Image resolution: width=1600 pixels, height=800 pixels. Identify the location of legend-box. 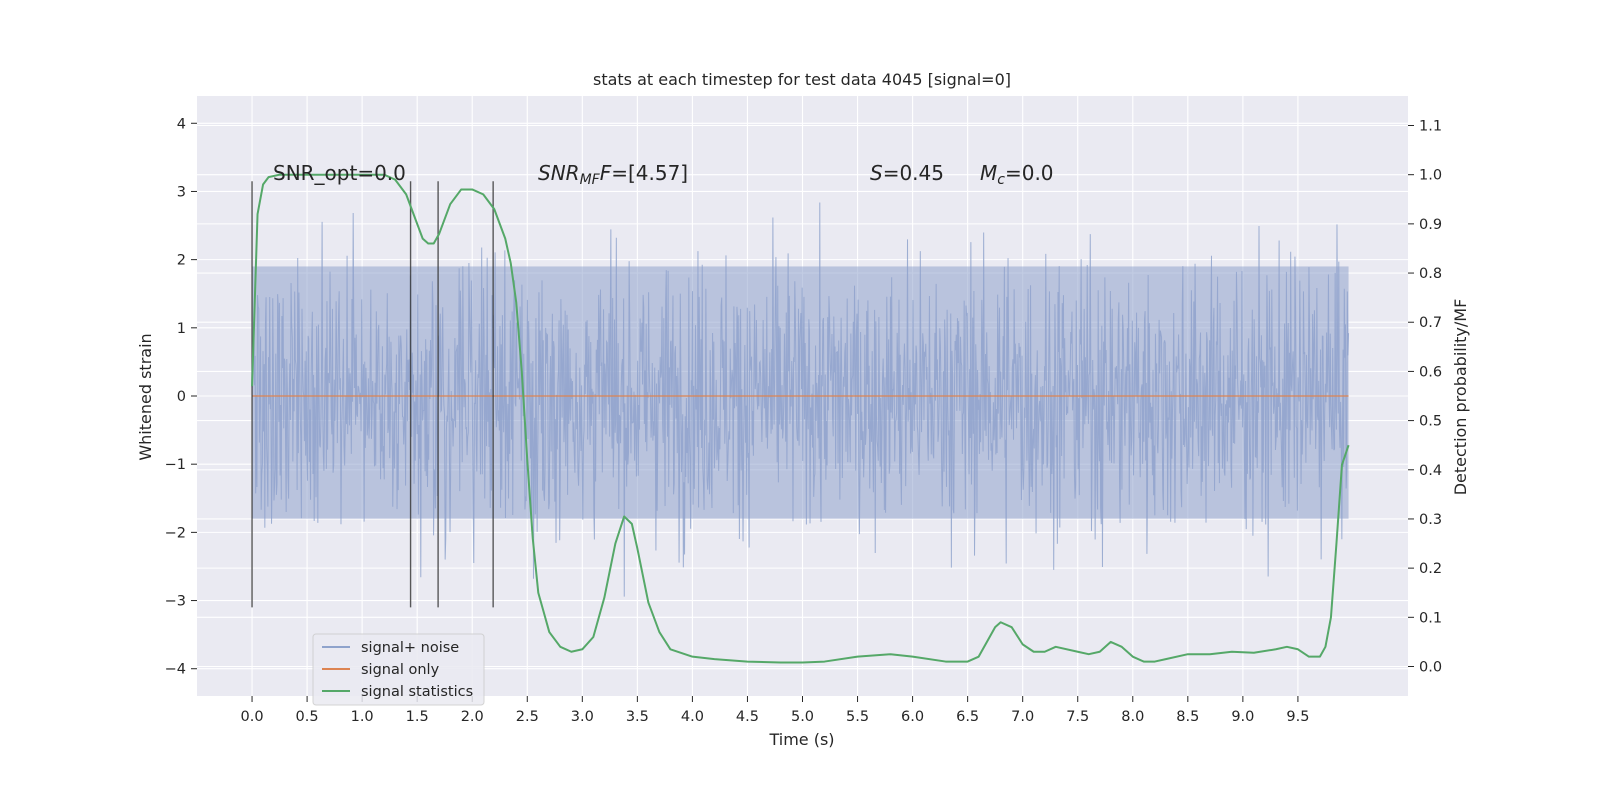
(398, 669).